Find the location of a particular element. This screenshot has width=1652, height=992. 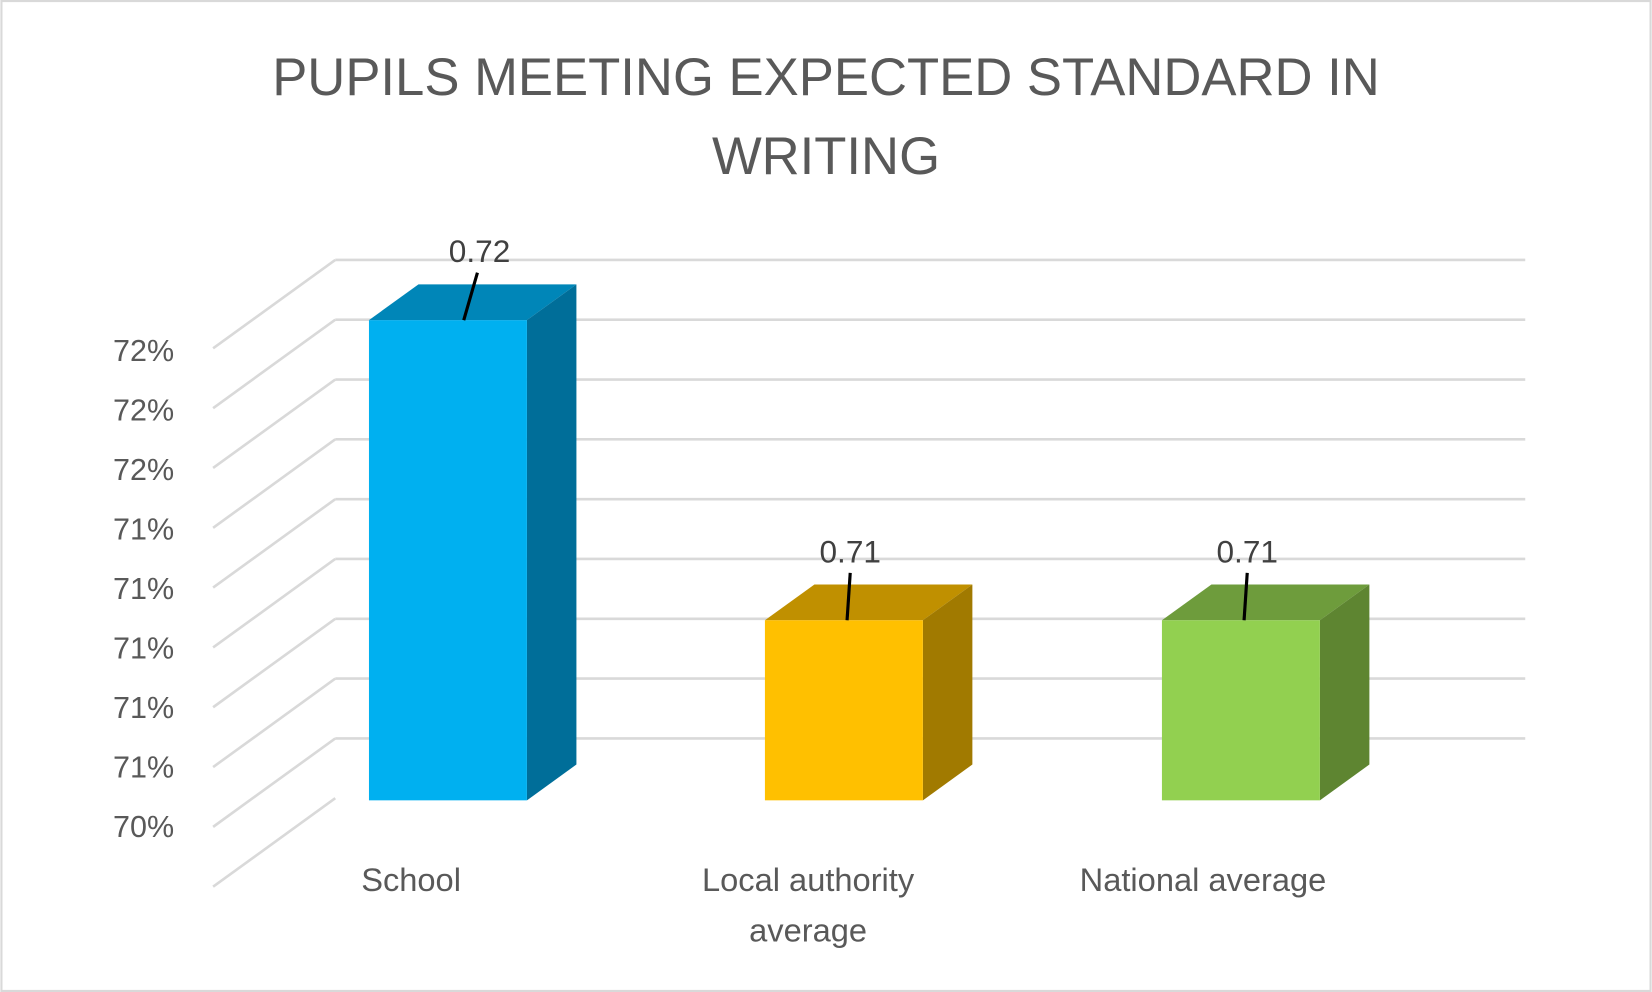

category-label: School is located at coordinates (411, 879).